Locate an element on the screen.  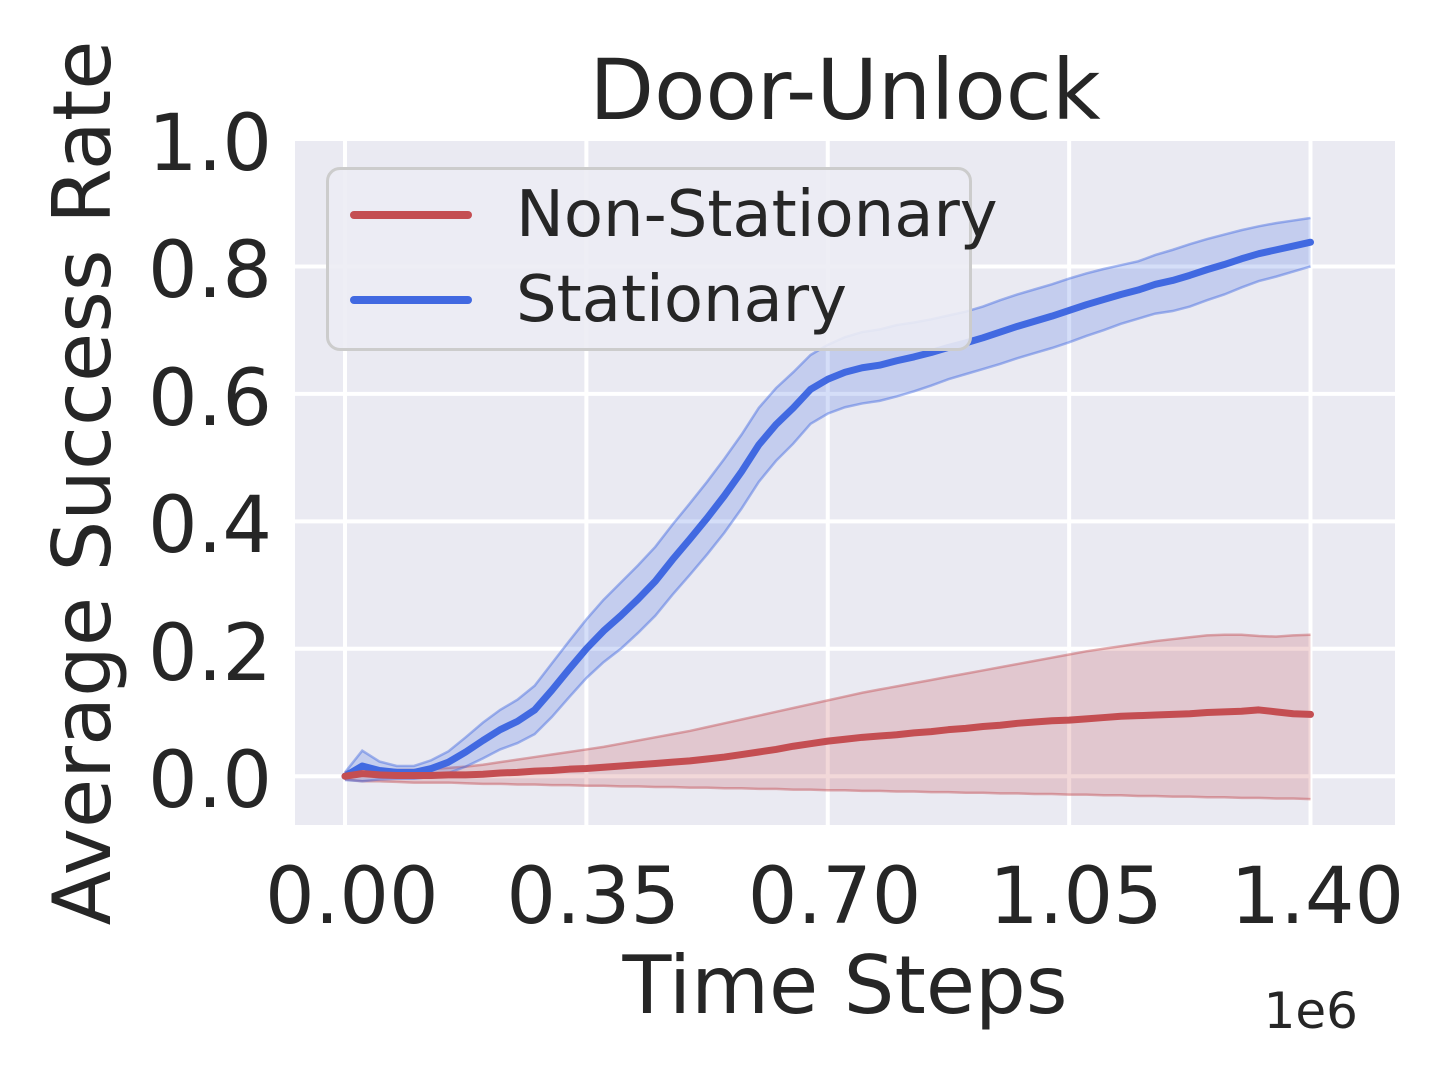
legend-item-non-stationary: Non-Stationary is located at coordinates (663, 215).